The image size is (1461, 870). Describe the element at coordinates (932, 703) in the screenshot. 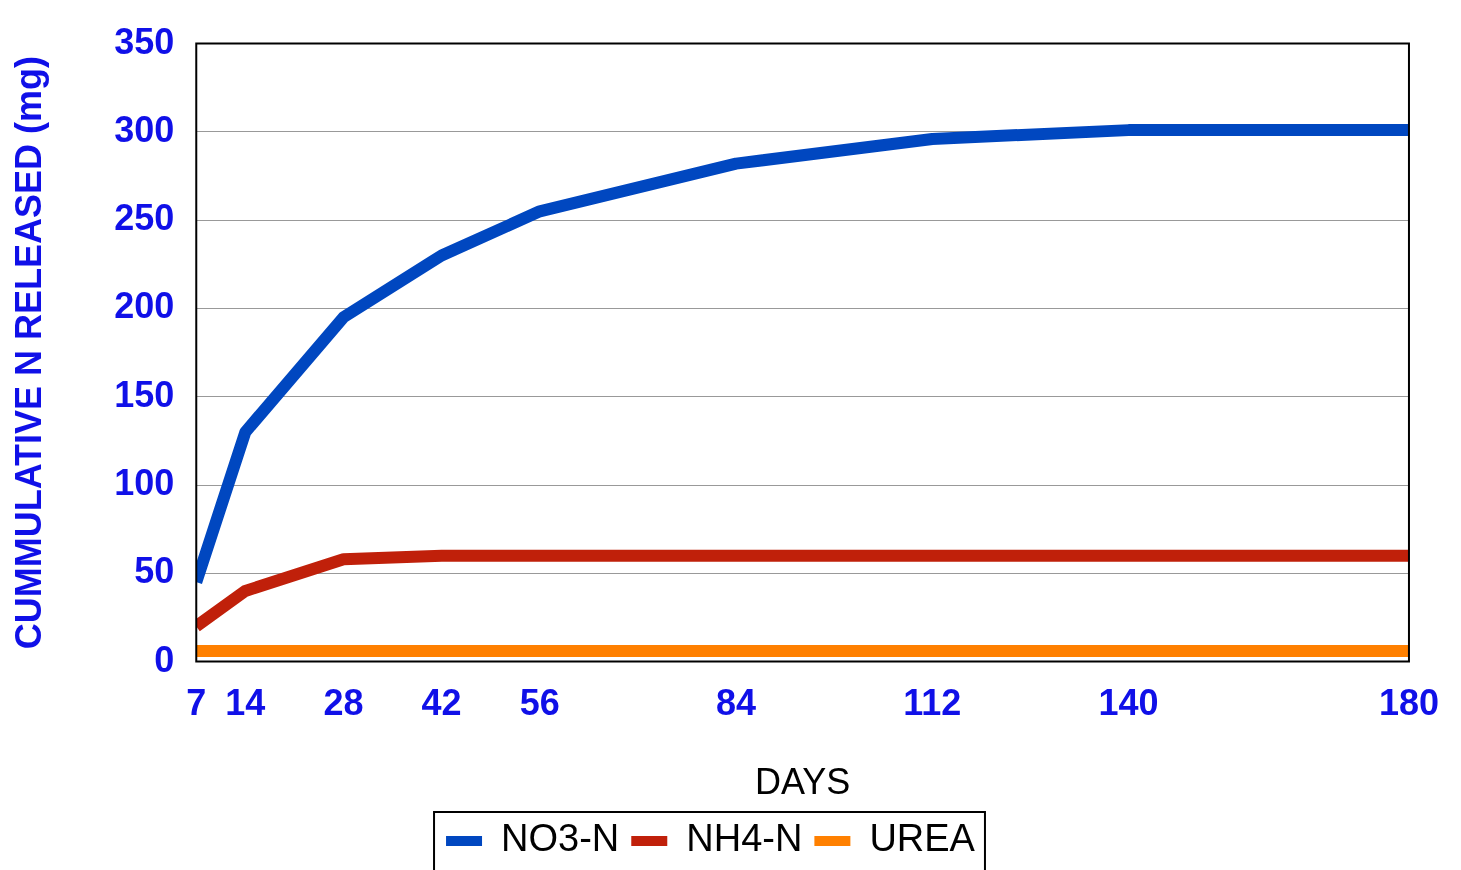

I see `x-tick-label: 112` at that location.